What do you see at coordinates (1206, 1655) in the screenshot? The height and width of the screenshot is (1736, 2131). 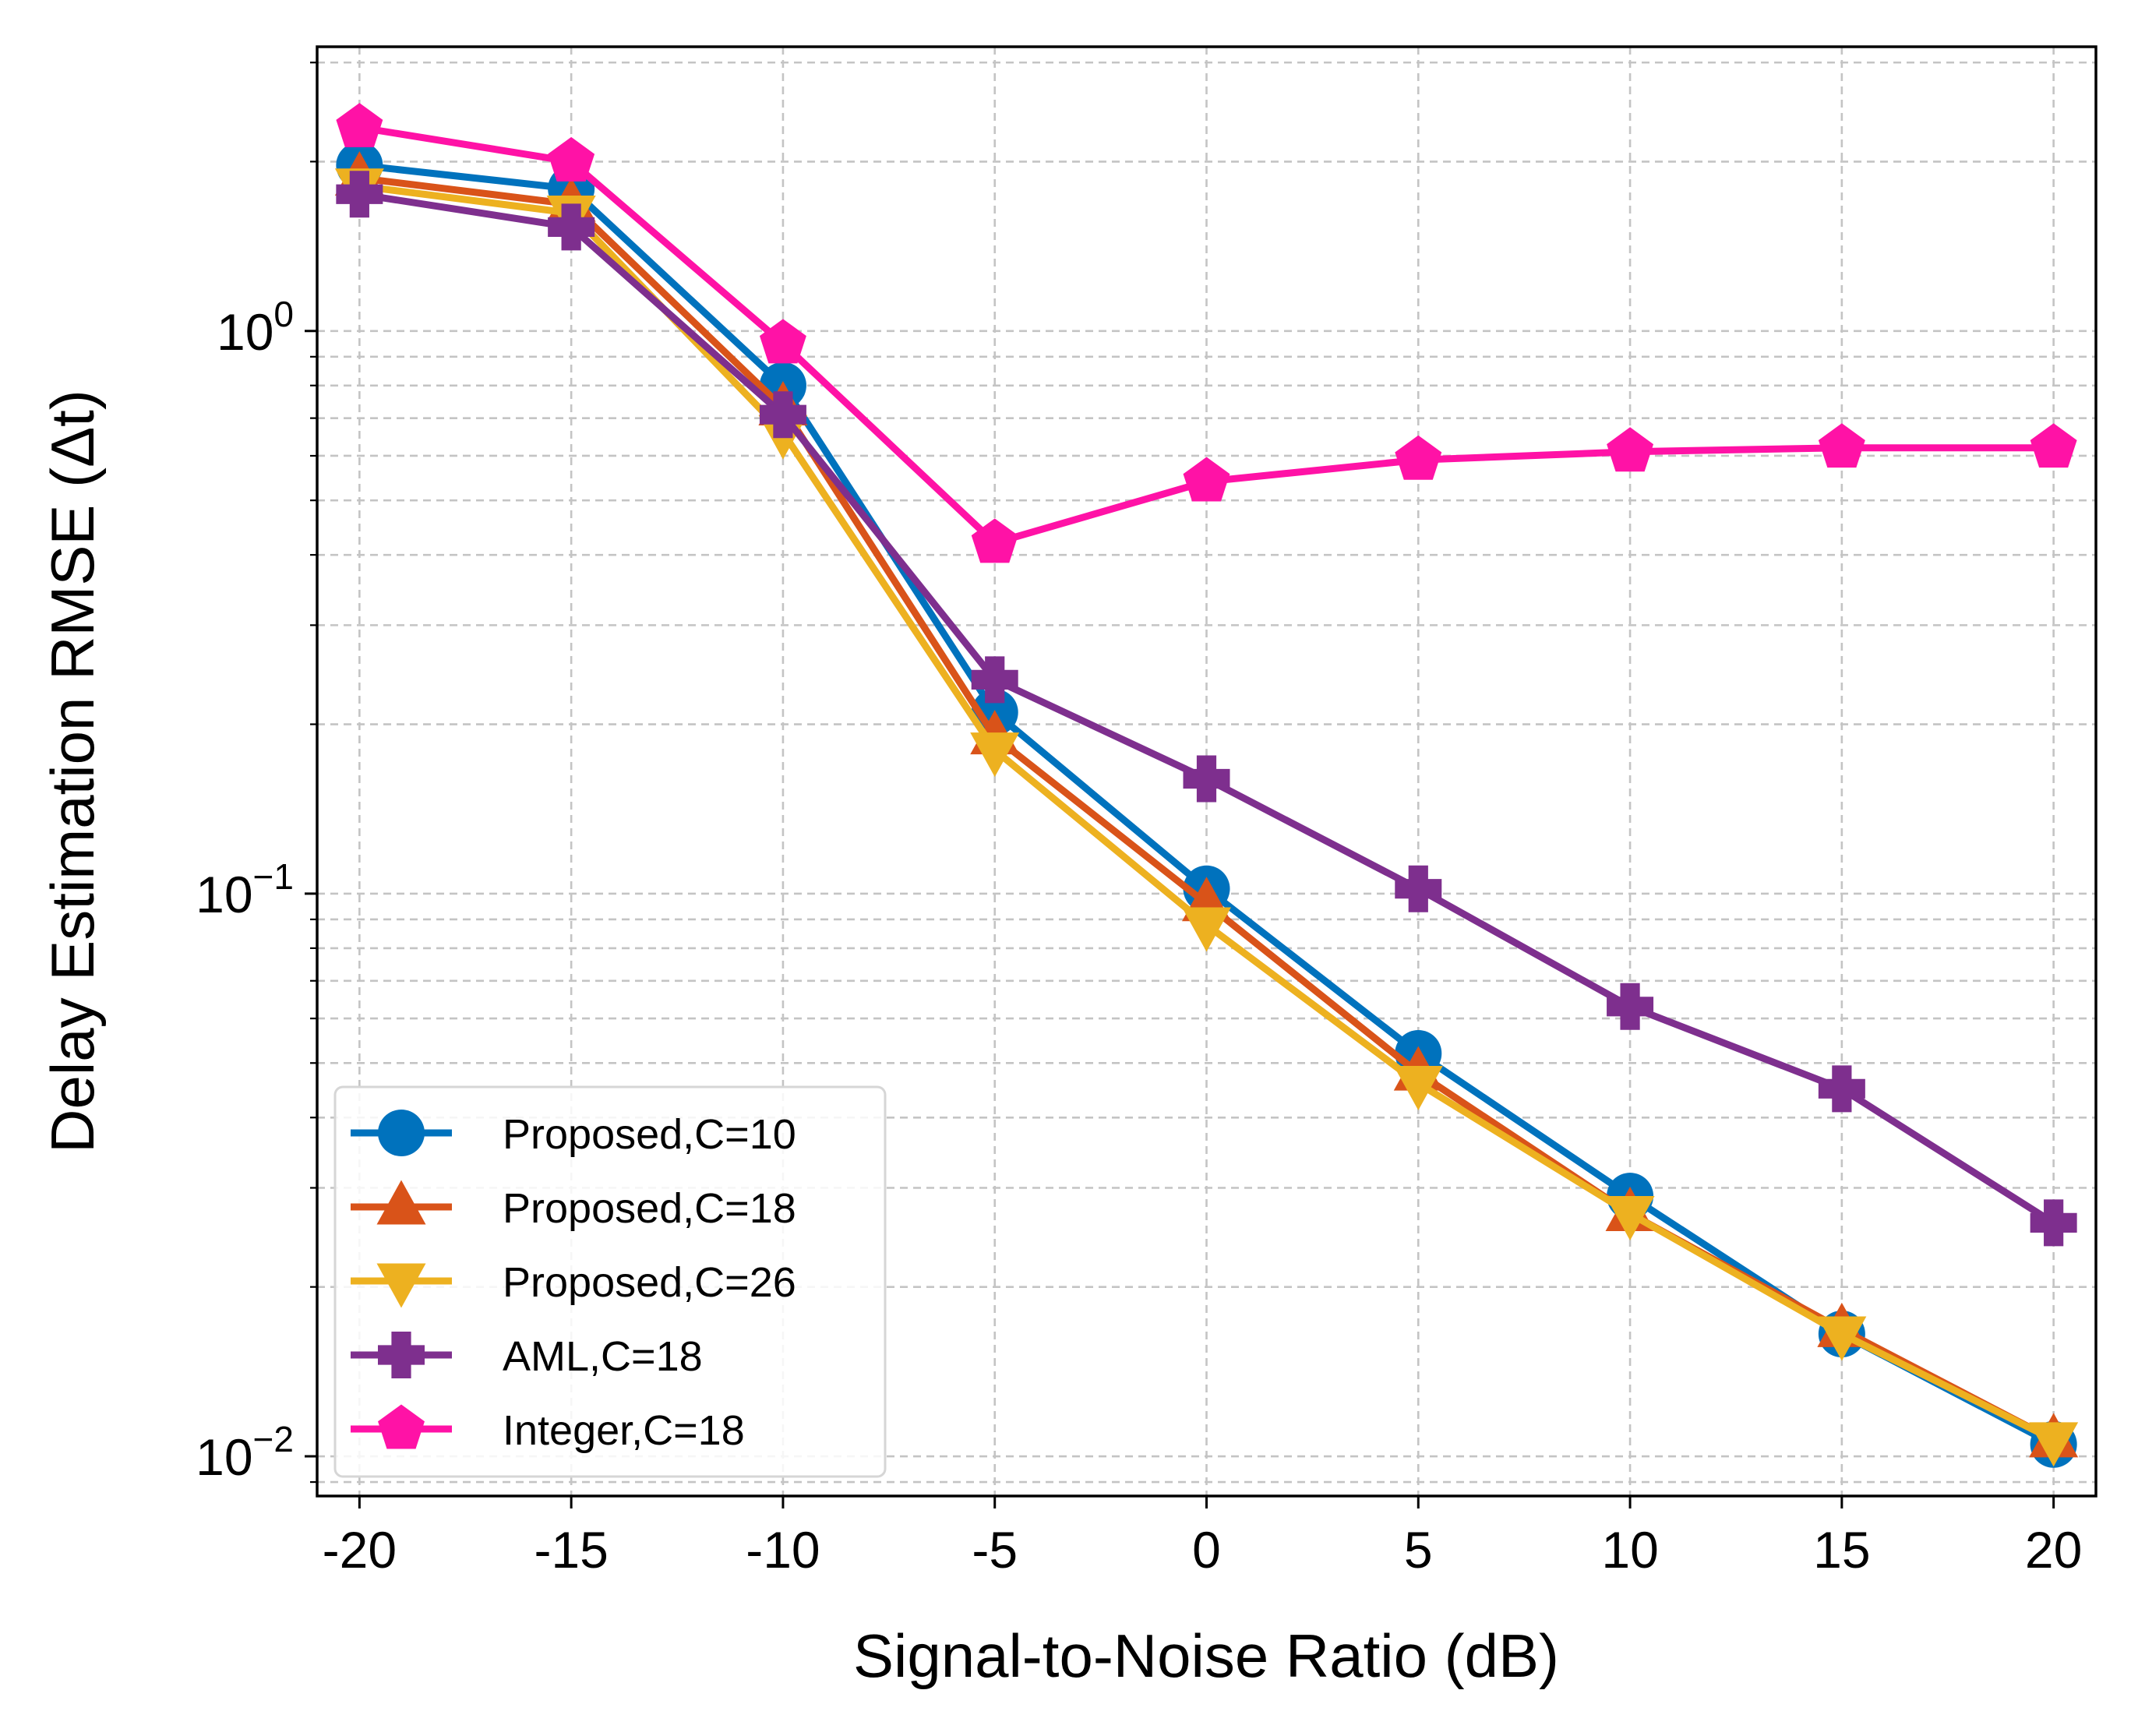 I see `x-axis-label: Signal-to-Noise Ratio (dB)` at bounding box center [1206, 1655].